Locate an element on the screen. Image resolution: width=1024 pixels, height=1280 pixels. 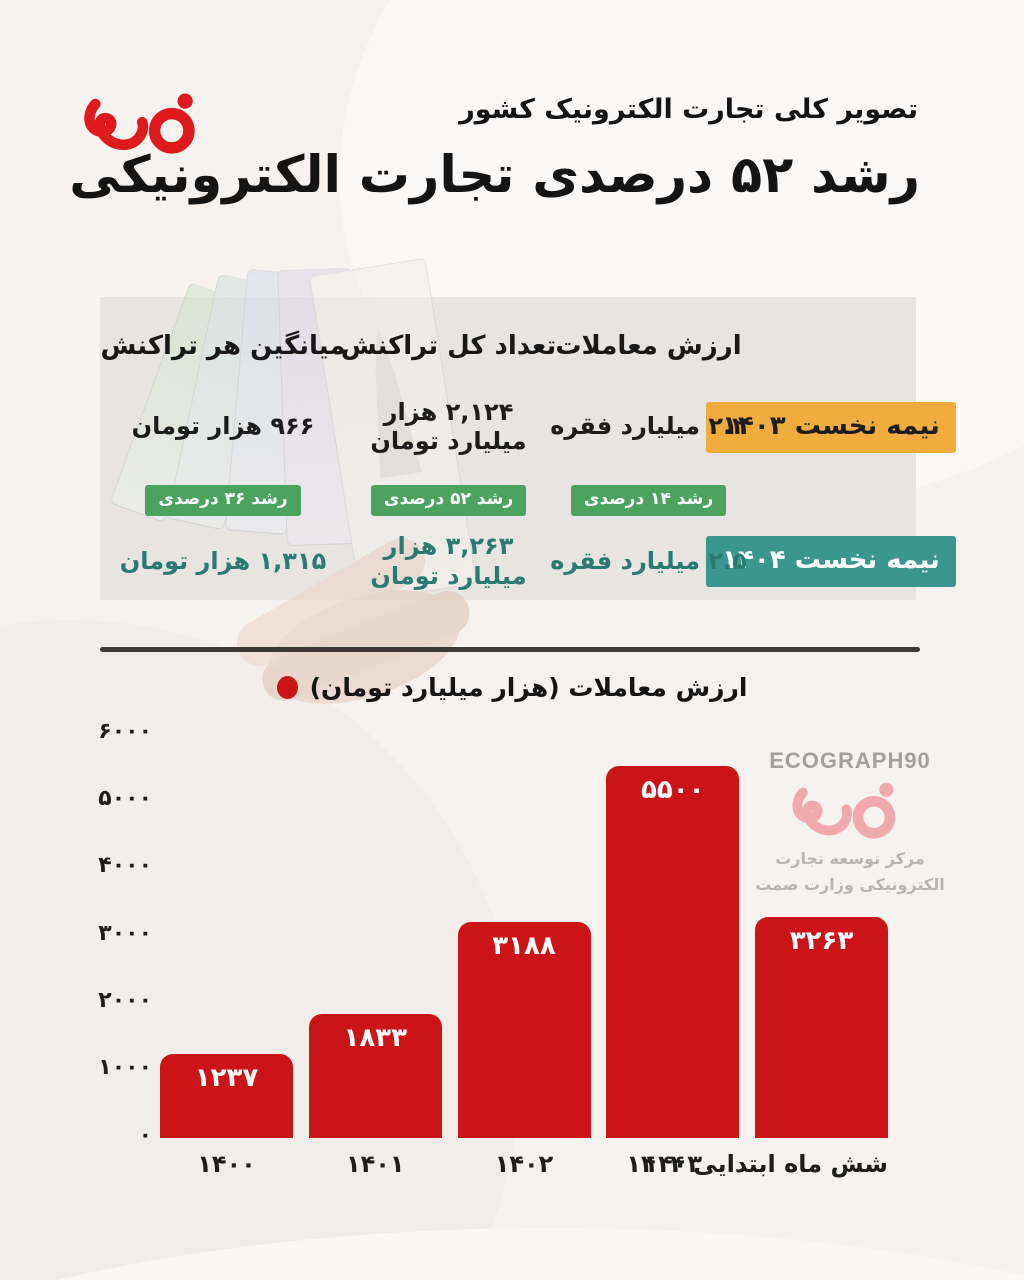
bar-value-label: ۱۸۳۳ is located at coordinates (375, 1037).